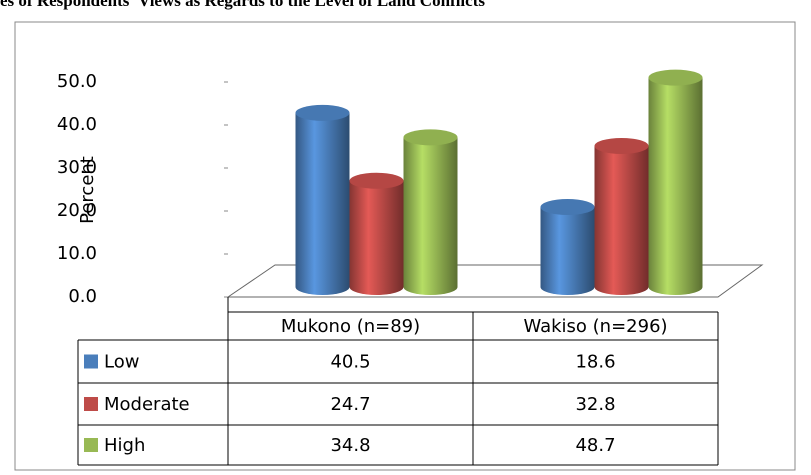  What do you see at coordinates (595, 326) in the screenshot?
I see `x-tick-label: Wakiso (n=296)` at bounding box center [595, 326].